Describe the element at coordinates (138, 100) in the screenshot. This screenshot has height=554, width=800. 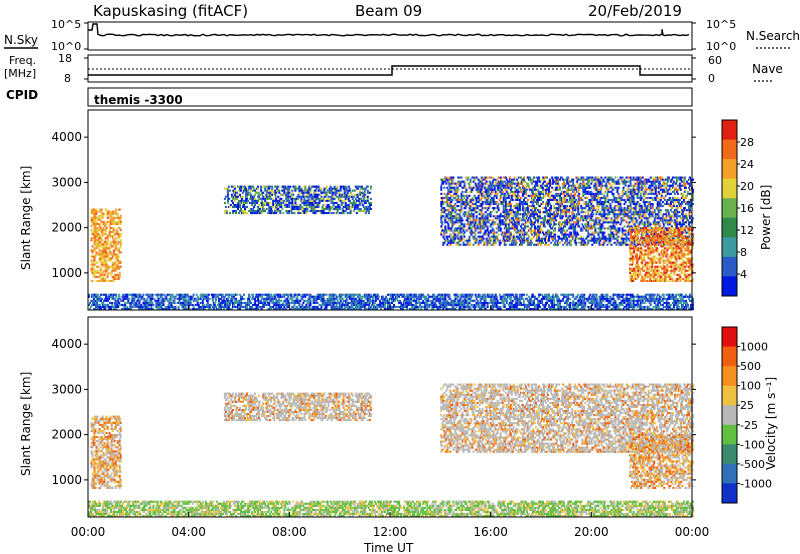
I see `cpid-value: themis -3300` at that location.